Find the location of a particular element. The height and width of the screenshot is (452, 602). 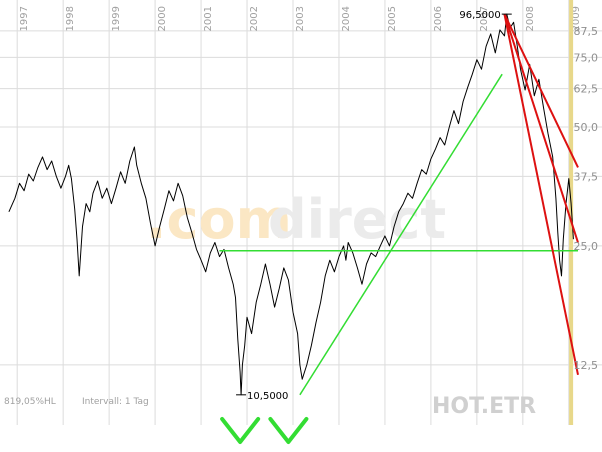

y-tick-label: 12,5 is located at coordinates (586, 365).